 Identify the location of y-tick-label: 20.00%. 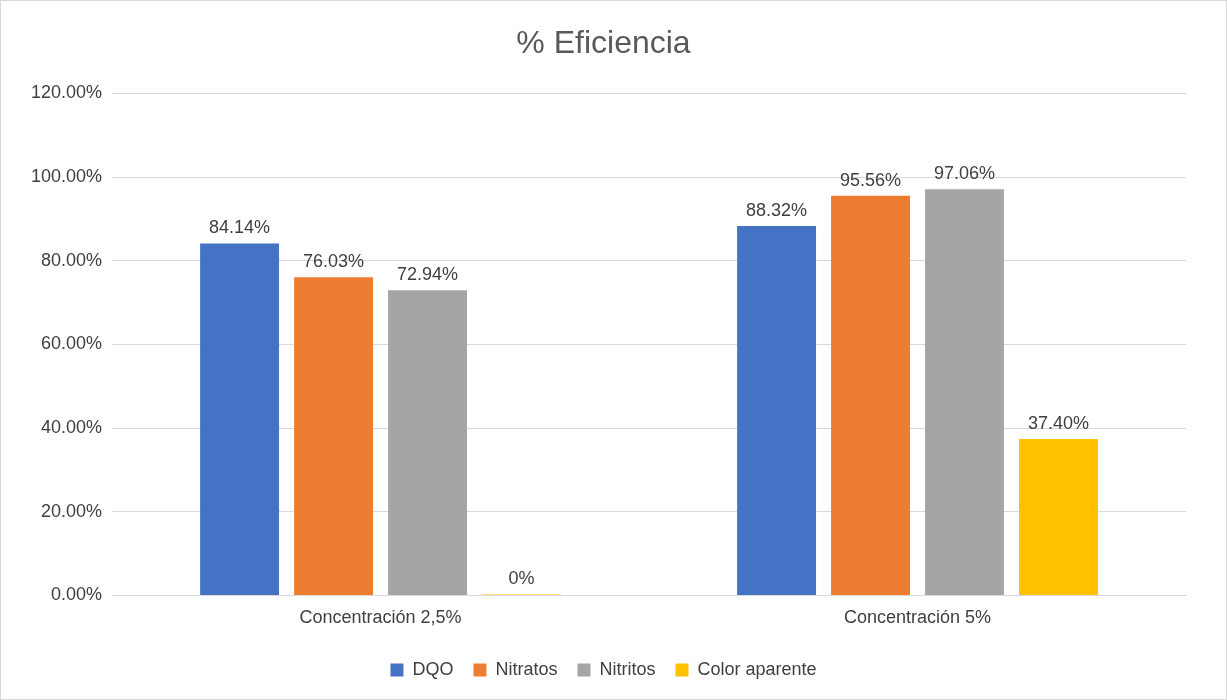
(72, 510).